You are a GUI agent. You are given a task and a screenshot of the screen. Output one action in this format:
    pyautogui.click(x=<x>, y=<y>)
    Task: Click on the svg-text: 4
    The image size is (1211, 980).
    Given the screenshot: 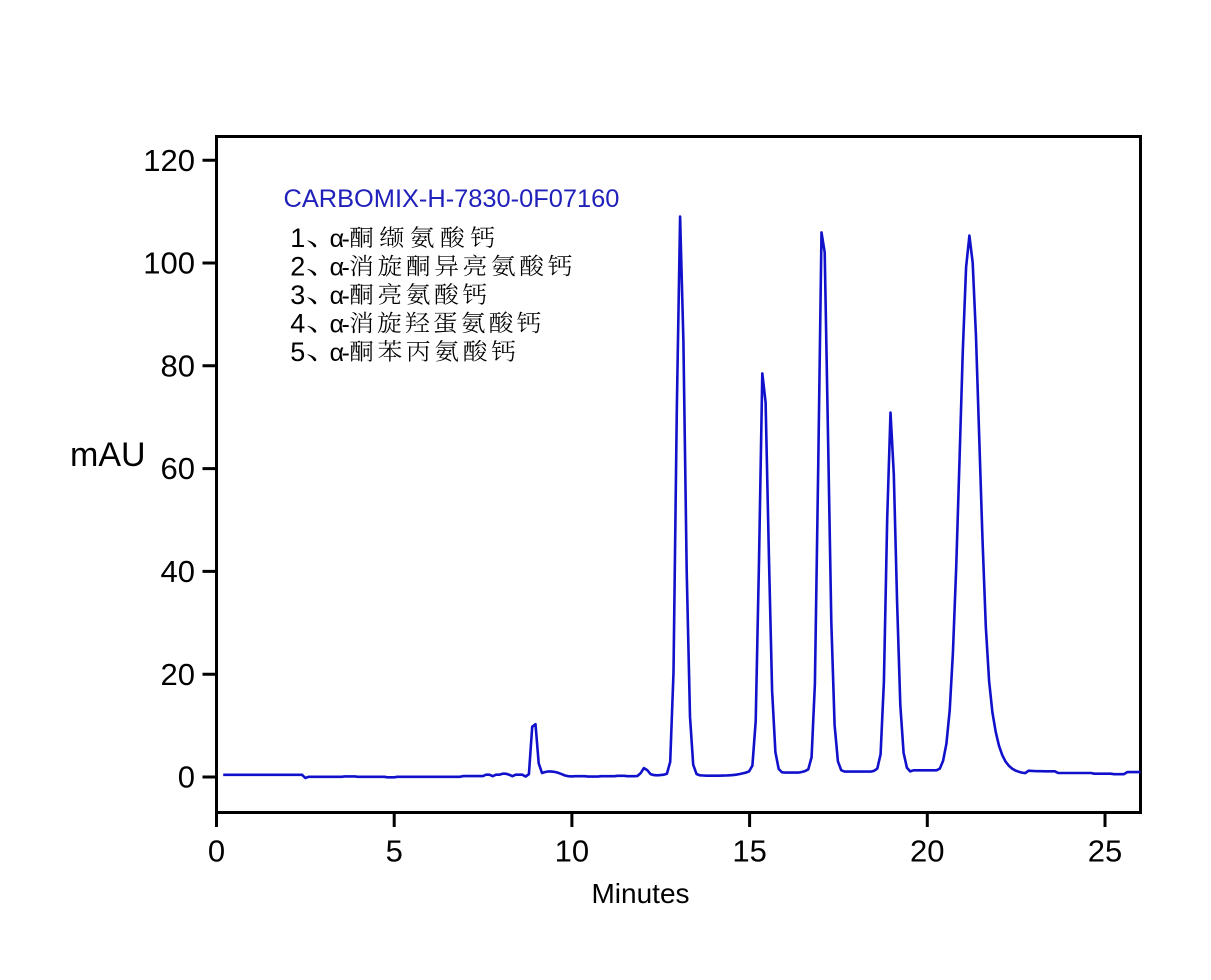 What is the action you would take?
    pyautogui.click(x=297, y=323)
    